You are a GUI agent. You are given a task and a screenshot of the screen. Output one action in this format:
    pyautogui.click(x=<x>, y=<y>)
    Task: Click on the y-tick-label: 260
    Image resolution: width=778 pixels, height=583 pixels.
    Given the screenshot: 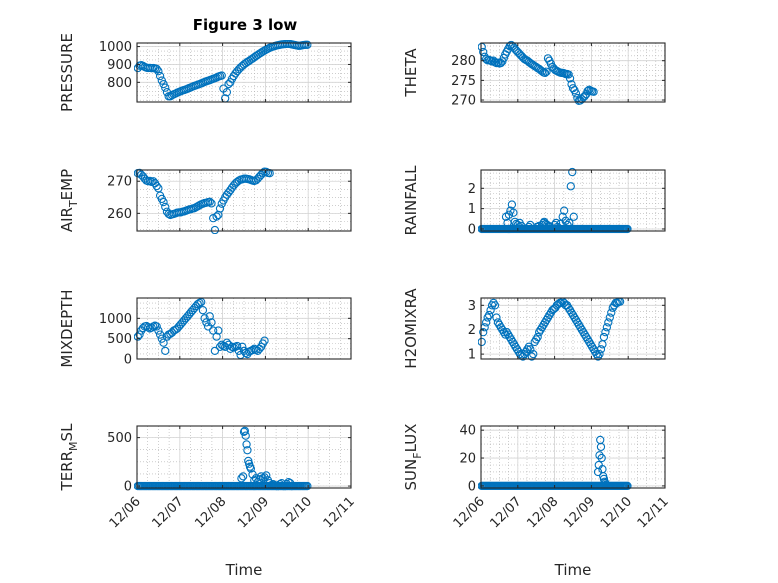 What is the action you would take?
    pyautogui.click(x=119, y=214)
    